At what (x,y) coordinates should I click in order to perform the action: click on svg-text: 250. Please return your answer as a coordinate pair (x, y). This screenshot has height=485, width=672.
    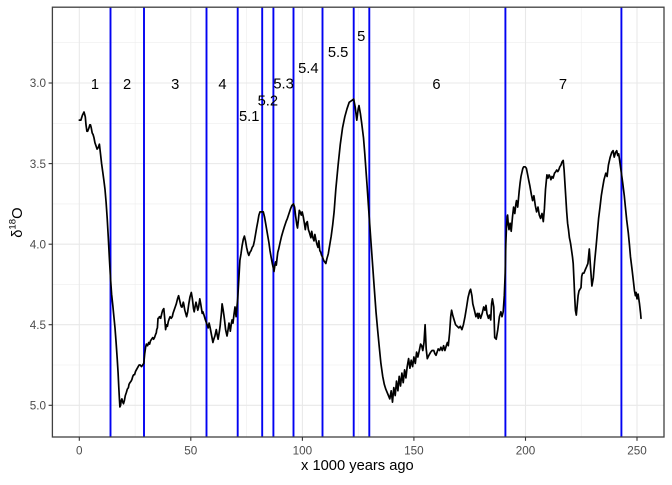
    Looking at the image, I should click on (637, 451).